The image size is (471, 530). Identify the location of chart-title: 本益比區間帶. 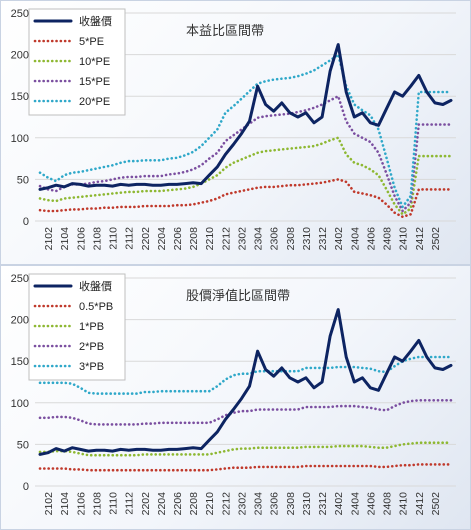
(225, 30).